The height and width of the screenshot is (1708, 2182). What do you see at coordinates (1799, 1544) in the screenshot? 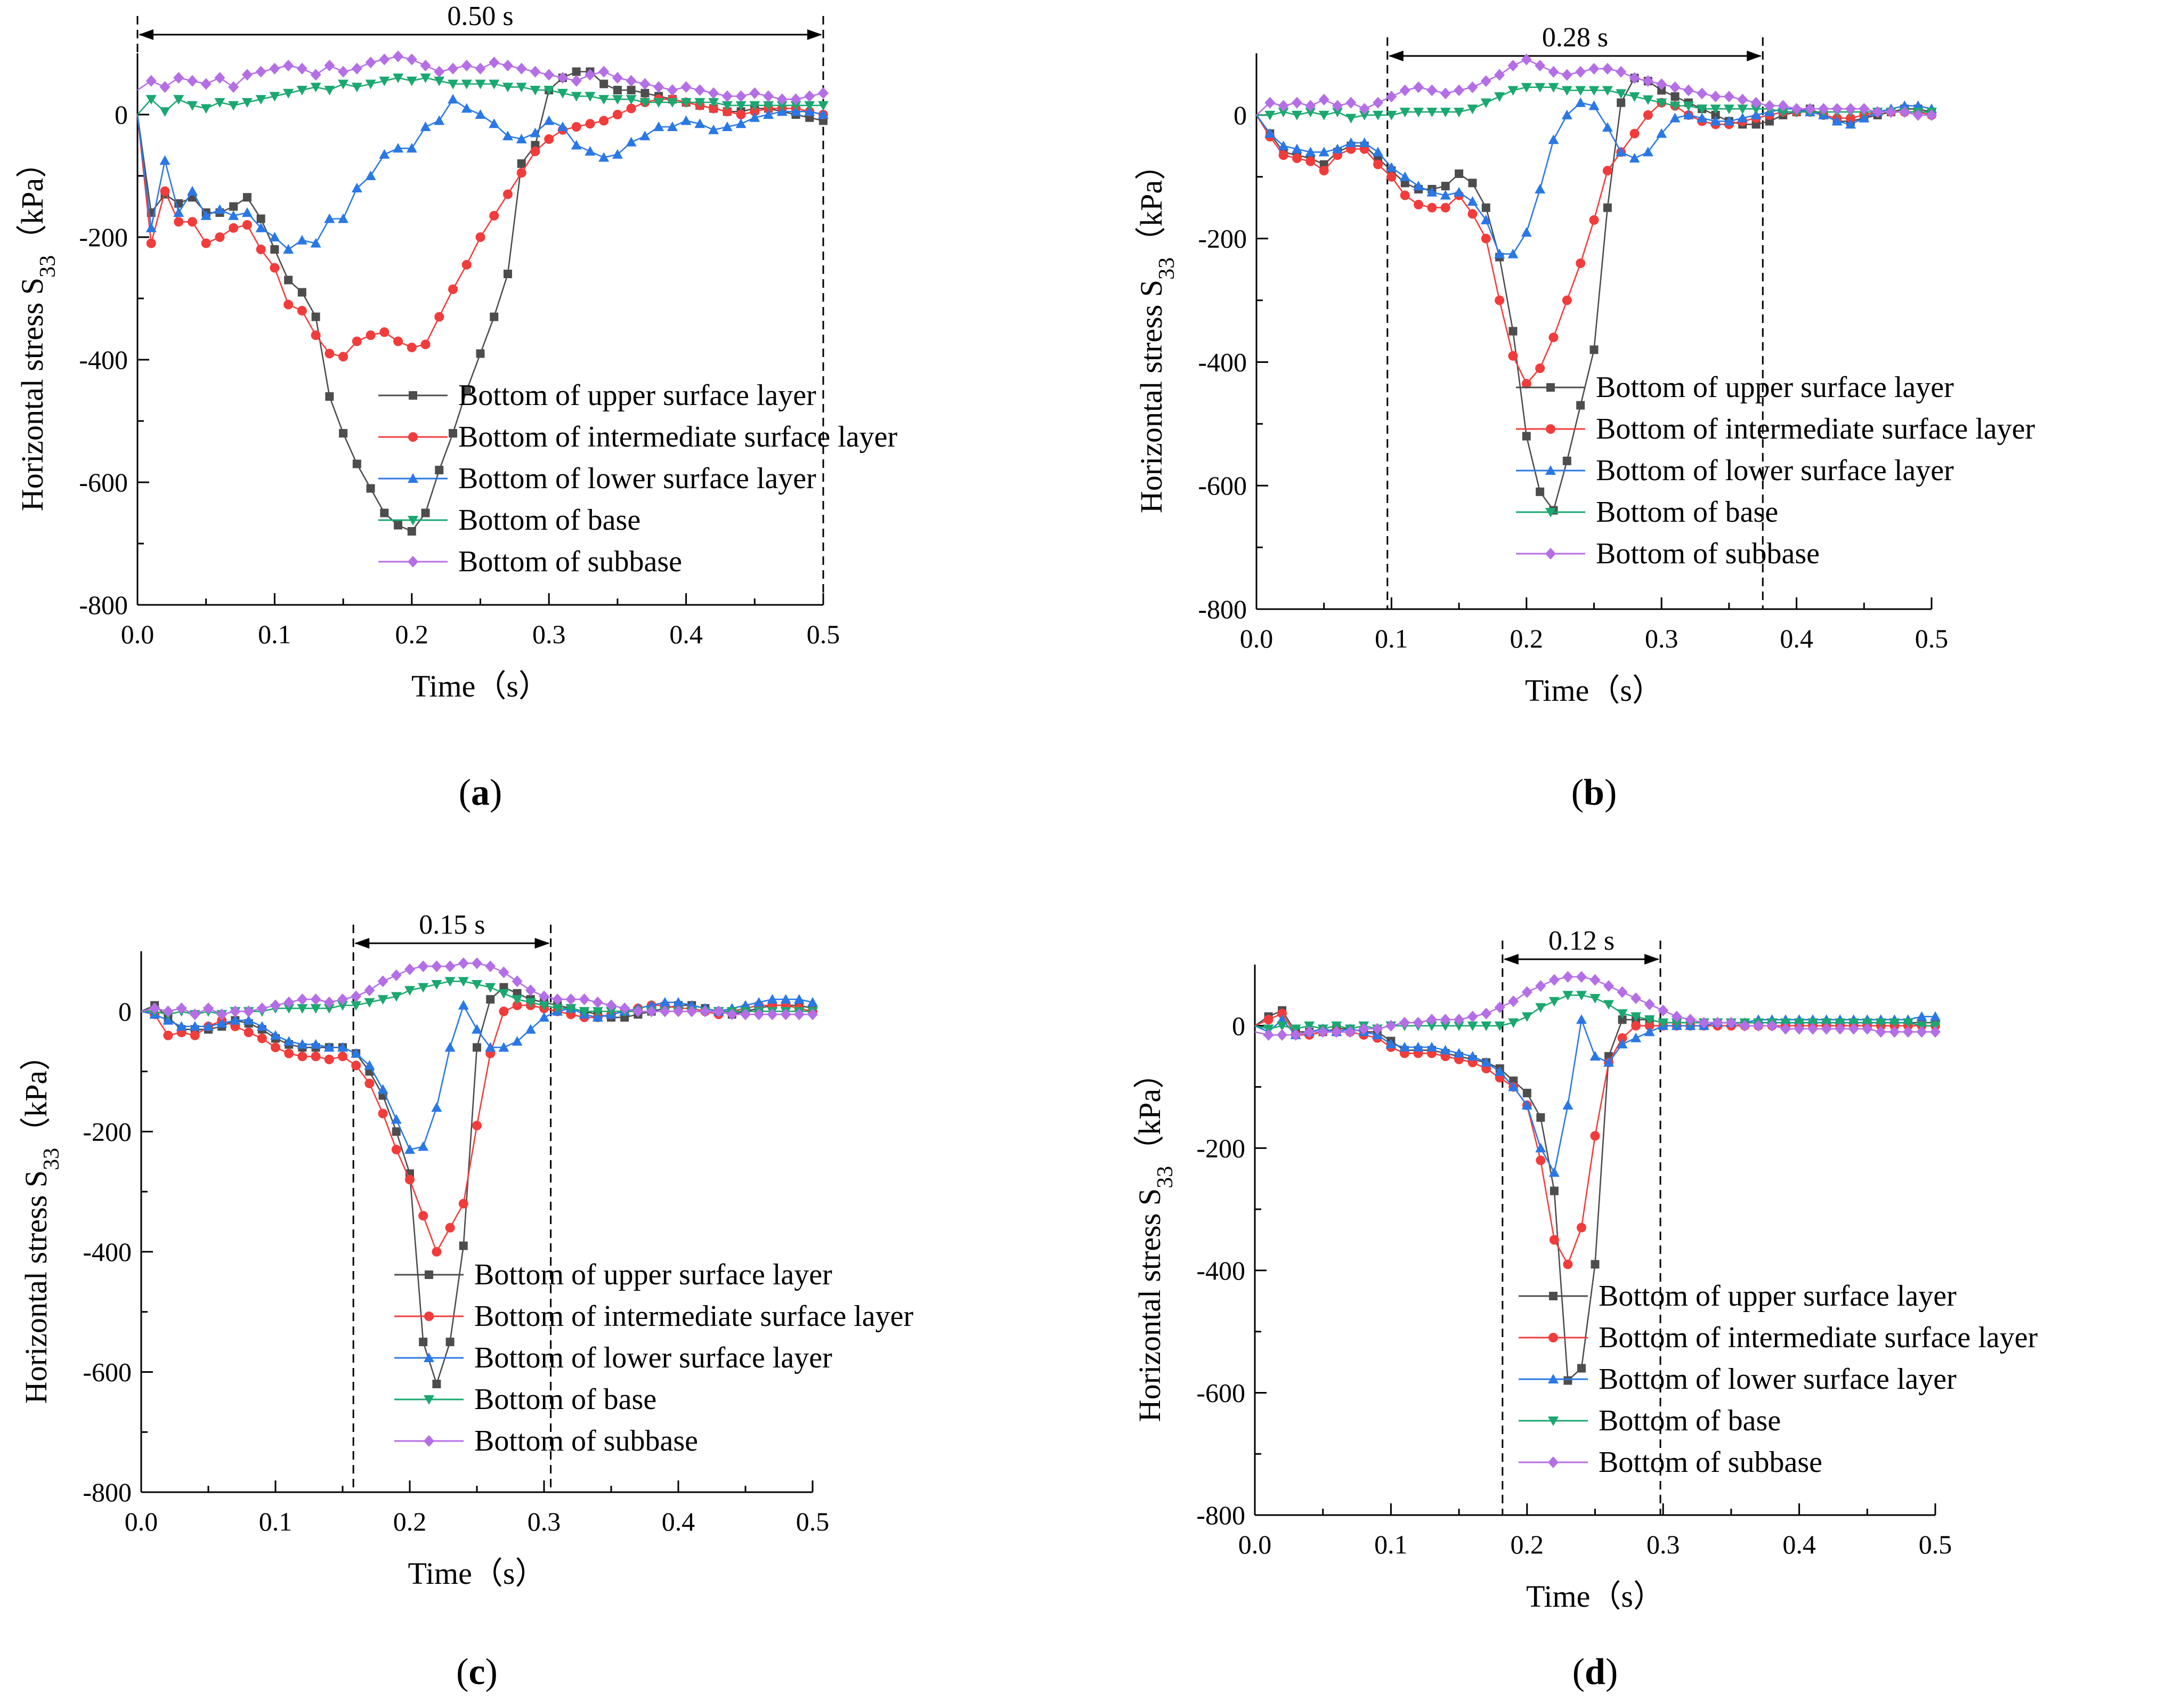
I see `x-tick-label: 0.4` at bounding box center [1799, 1544].